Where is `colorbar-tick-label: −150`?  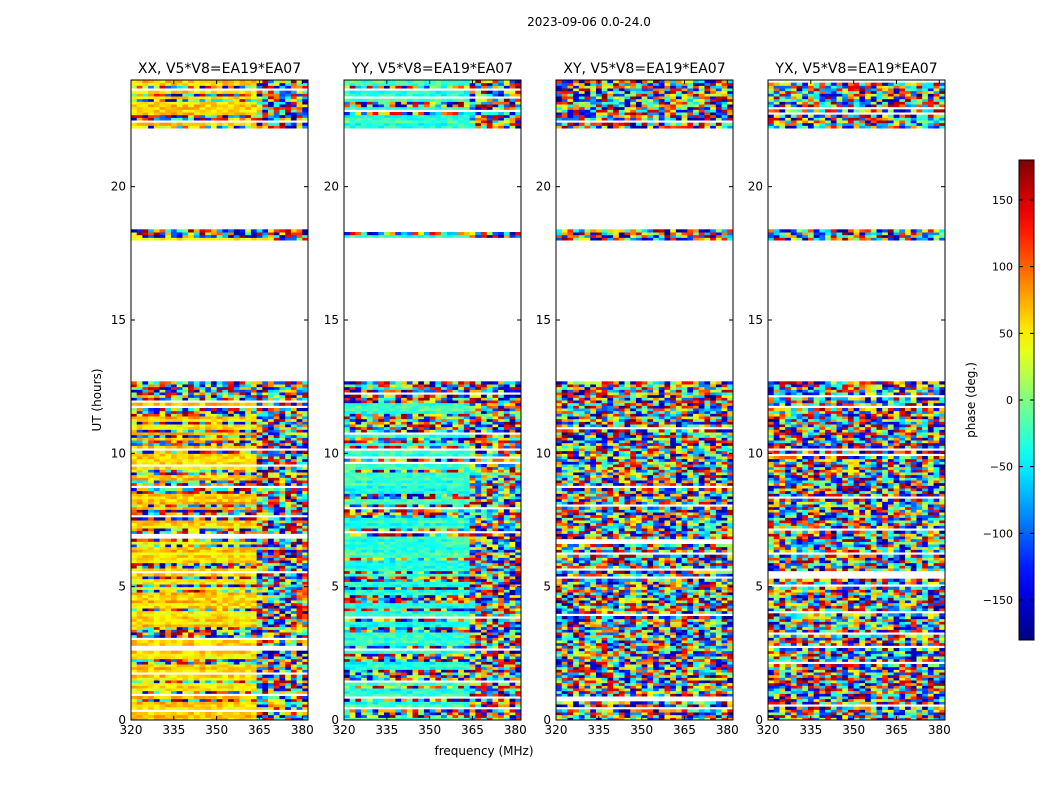
colorbar-tick-label: −150 is located at coordinates (998, 600).